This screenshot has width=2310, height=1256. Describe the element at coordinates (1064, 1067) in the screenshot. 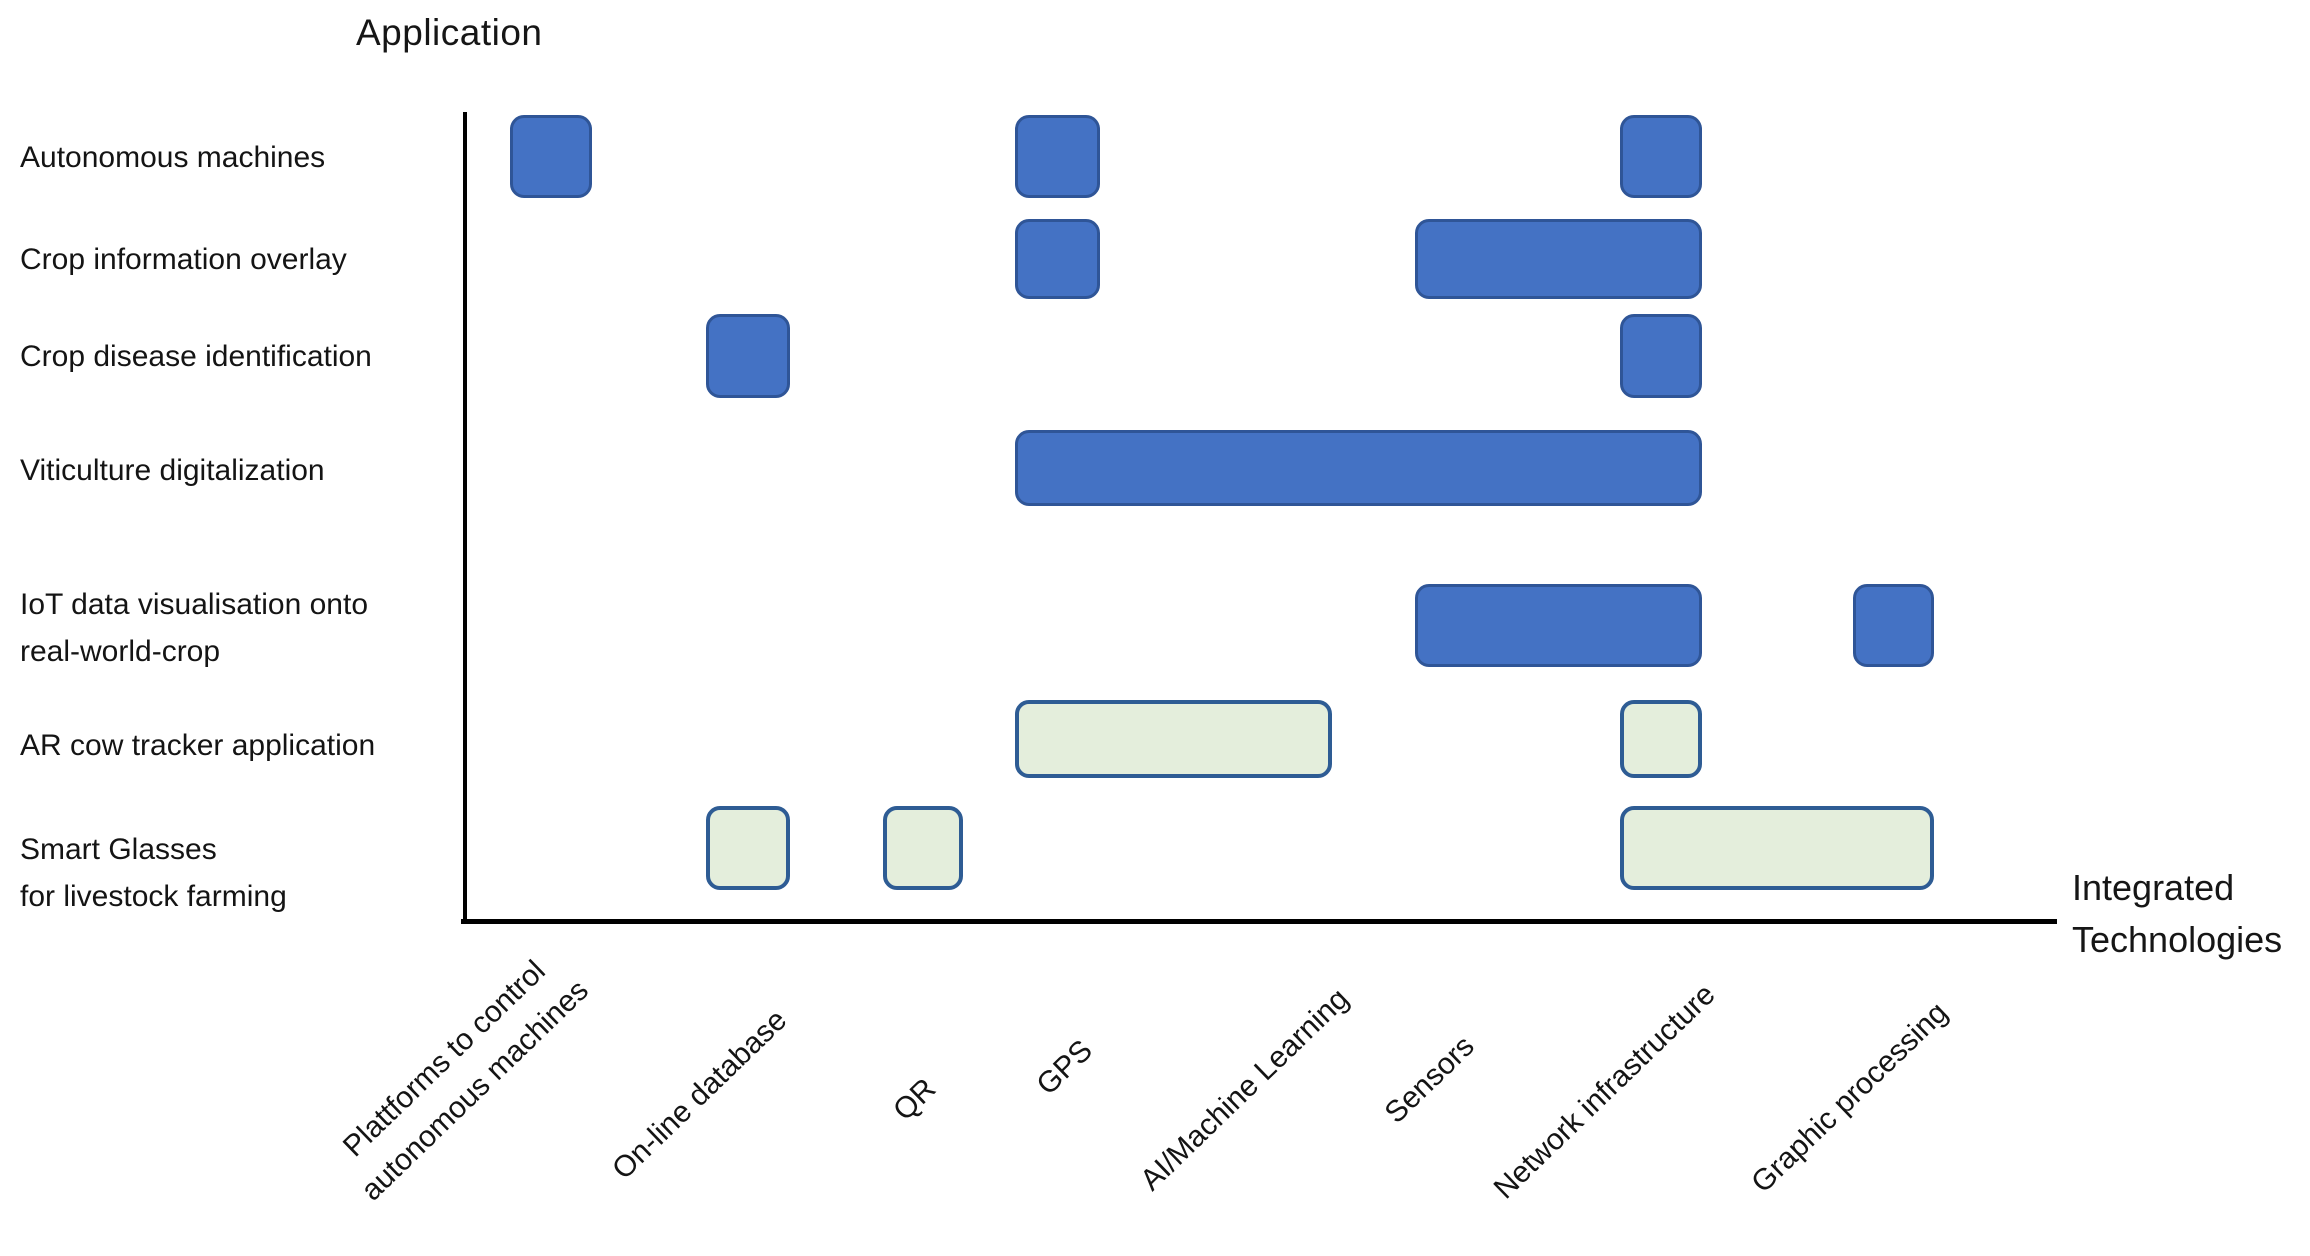

I see `col-label-gps: GPS` at that location.